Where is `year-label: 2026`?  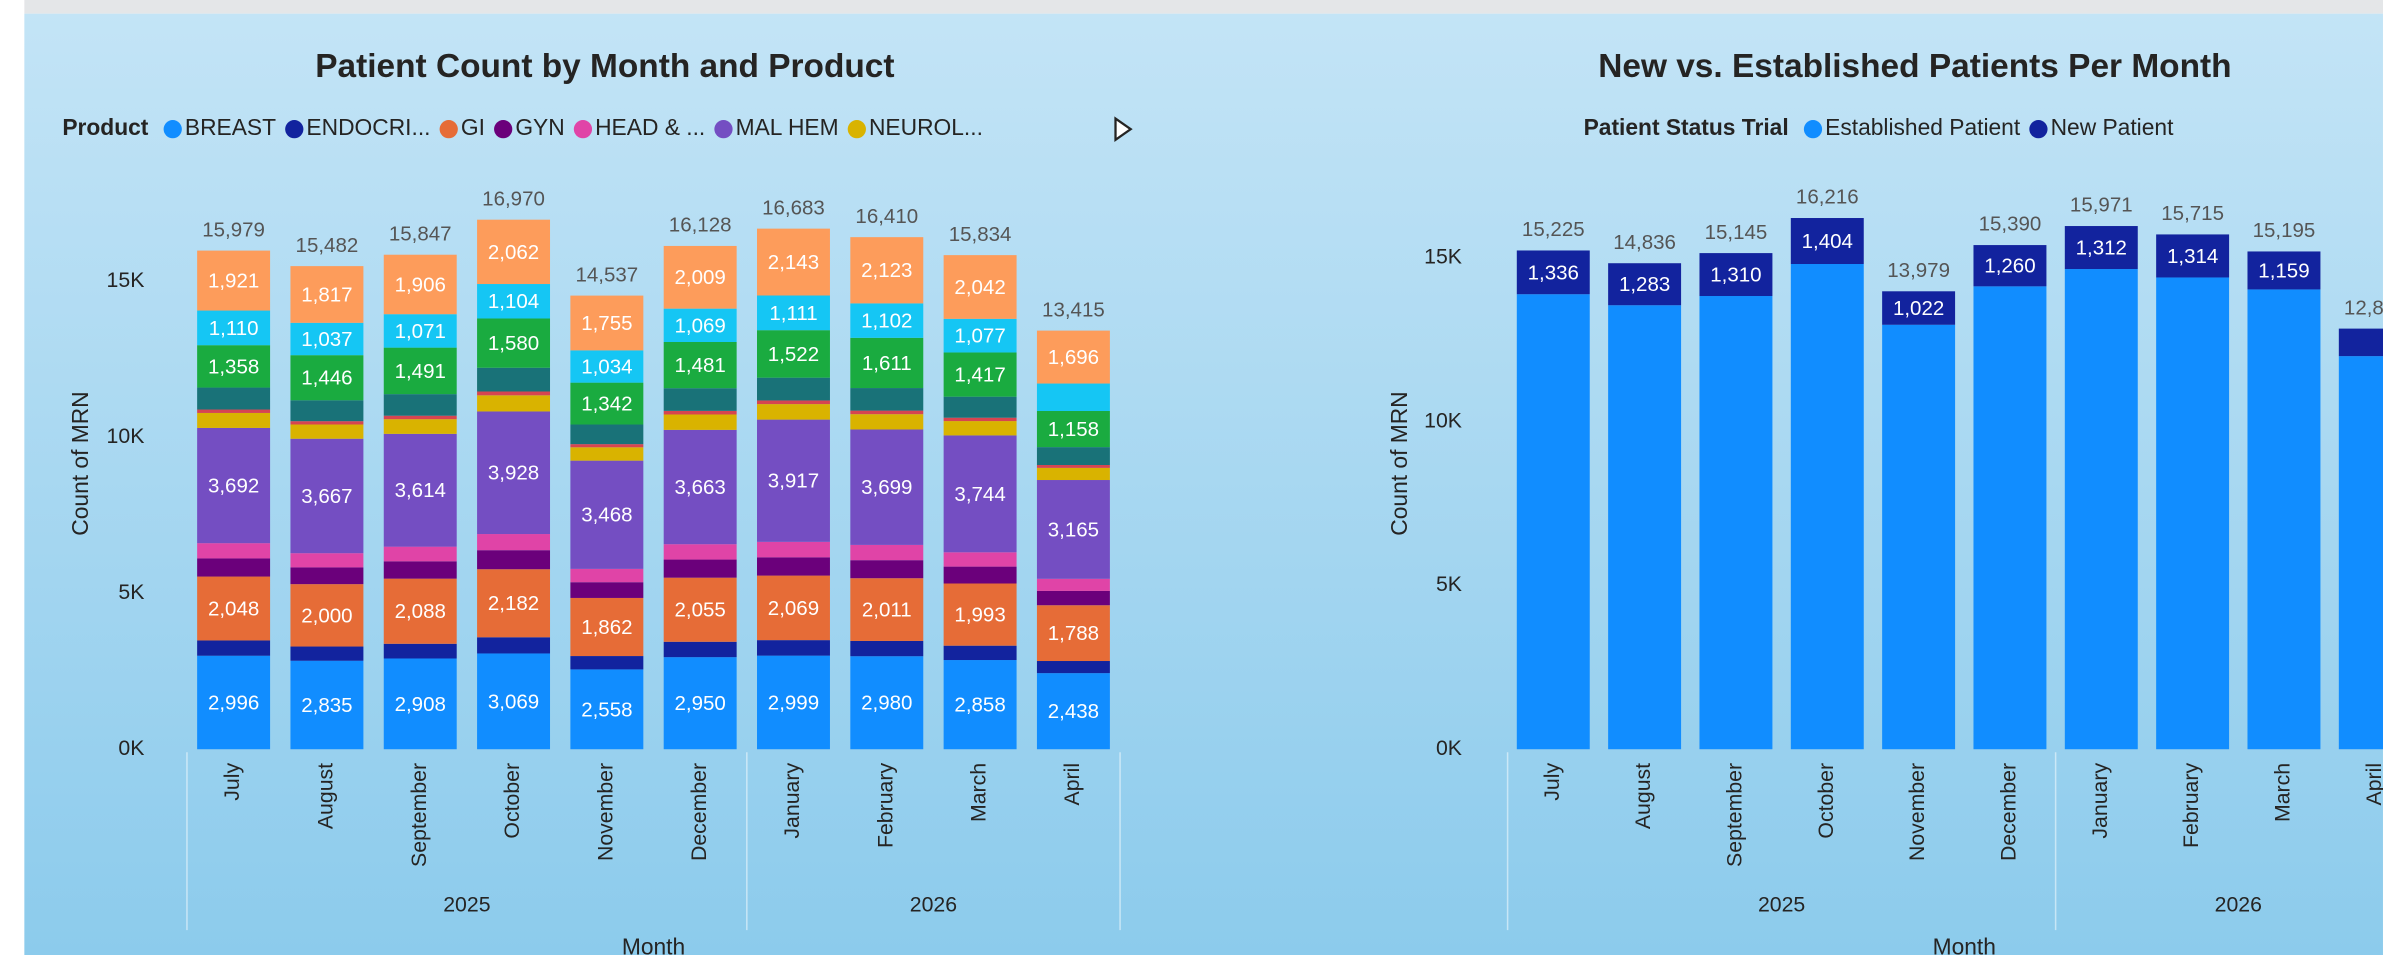 year-label: 2026 is located at coordinates (933, 904).